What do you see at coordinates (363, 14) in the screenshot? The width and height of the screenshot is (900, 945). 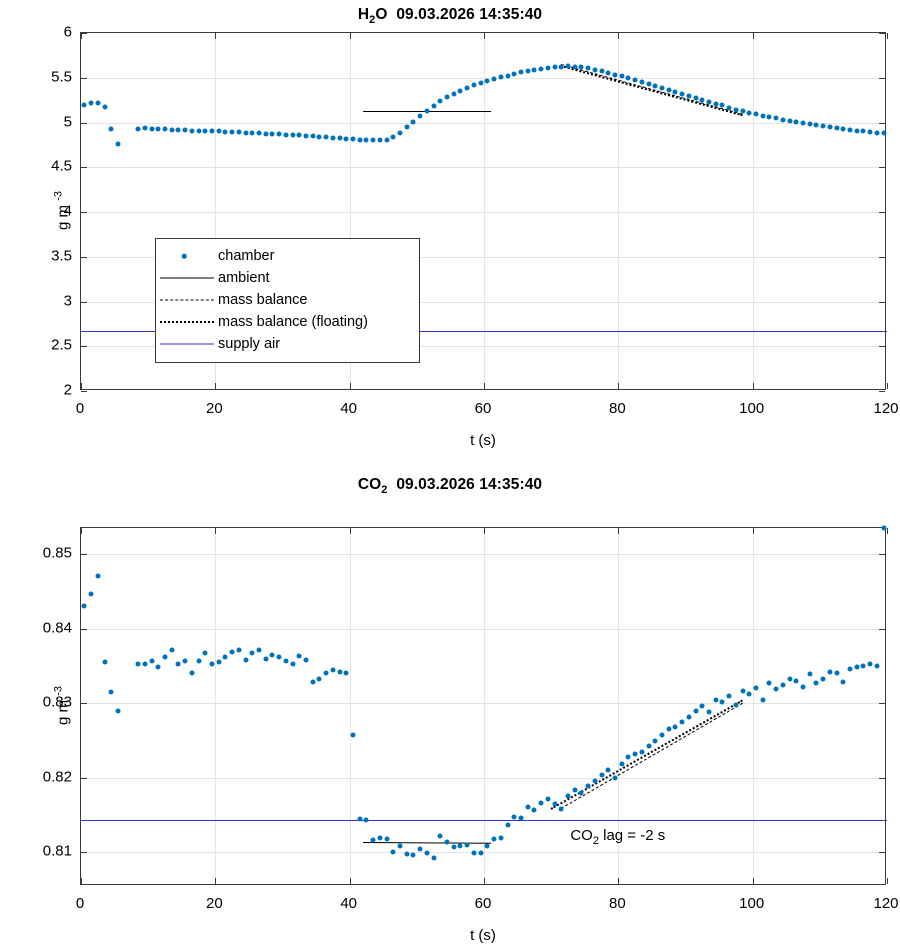 I see `title-species: H` at bounding box center [363, 14].